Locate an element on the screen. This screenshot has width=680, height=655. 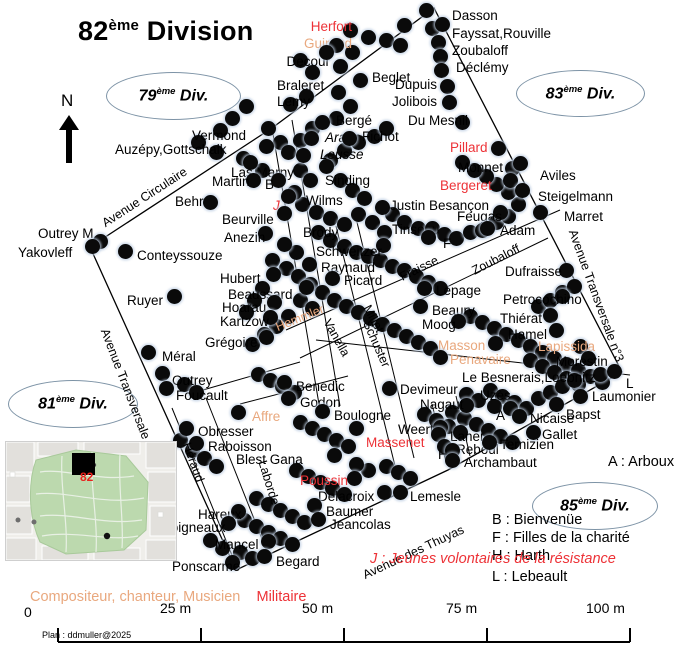
grave-label: Moog is located at coordinates (439, 324).